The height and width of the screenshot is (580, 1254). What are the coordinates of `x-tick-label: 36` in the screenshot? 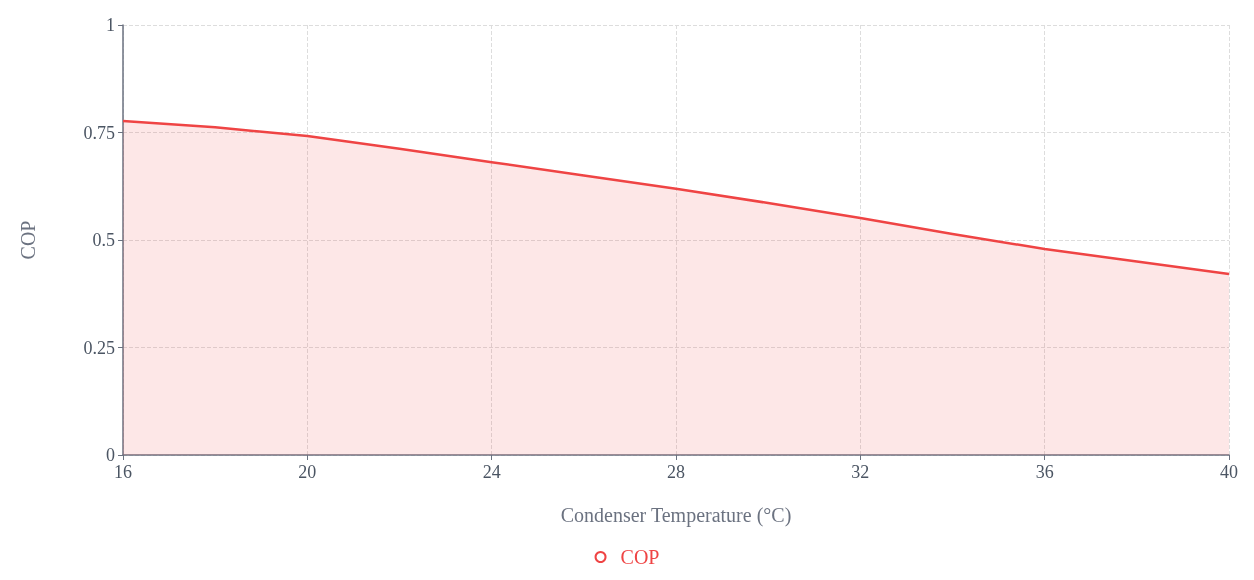 It's located at (1044, 472).